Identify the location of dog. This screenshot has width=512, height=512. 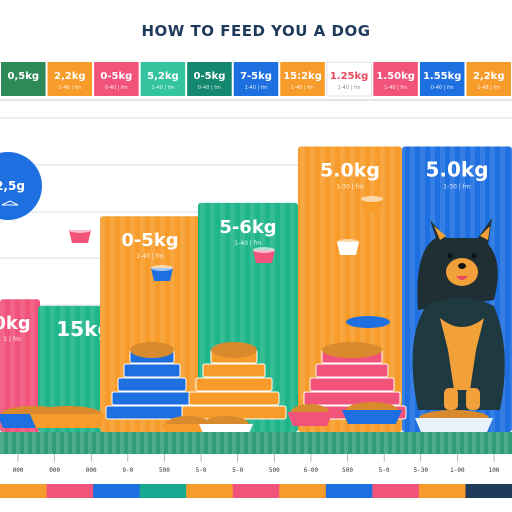
(458, 314).